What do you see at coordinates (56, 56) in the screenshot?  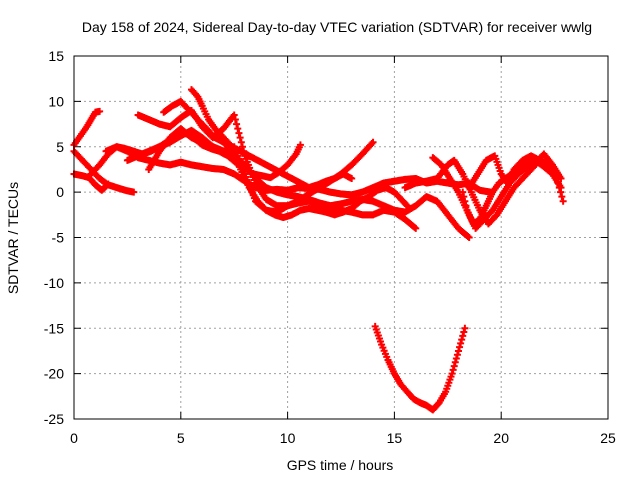 I see `y-tick-label: 15` at bounding box center [56, 56].